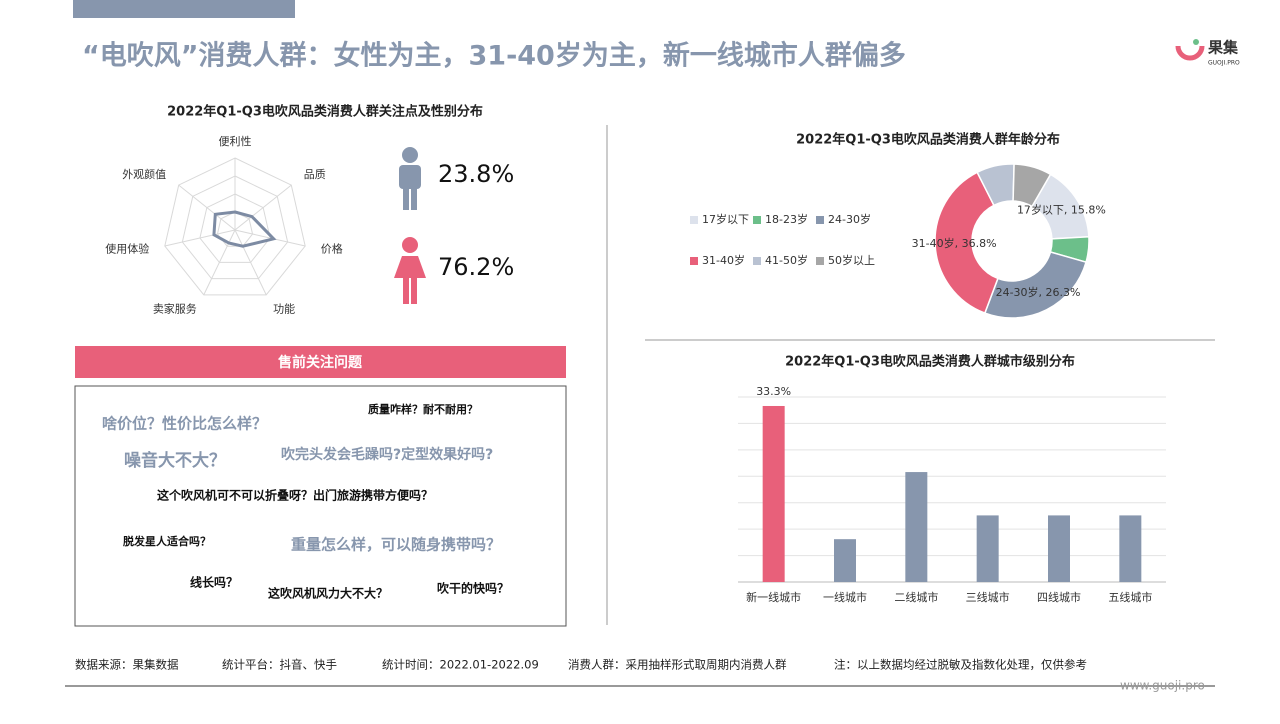 This screenshot has width=1280, height=724. I want to click on question: 质量咋样？耐不耐用？, so click(423, 409).